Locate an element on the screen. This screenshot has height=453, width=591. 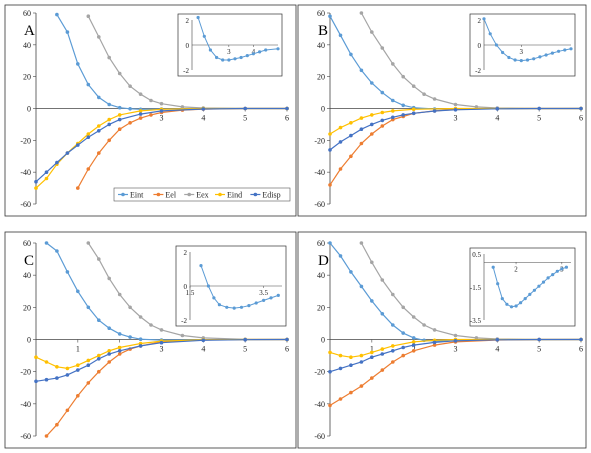
inset-y-tick-label: 0.5 is located at coordinates (476, 255).